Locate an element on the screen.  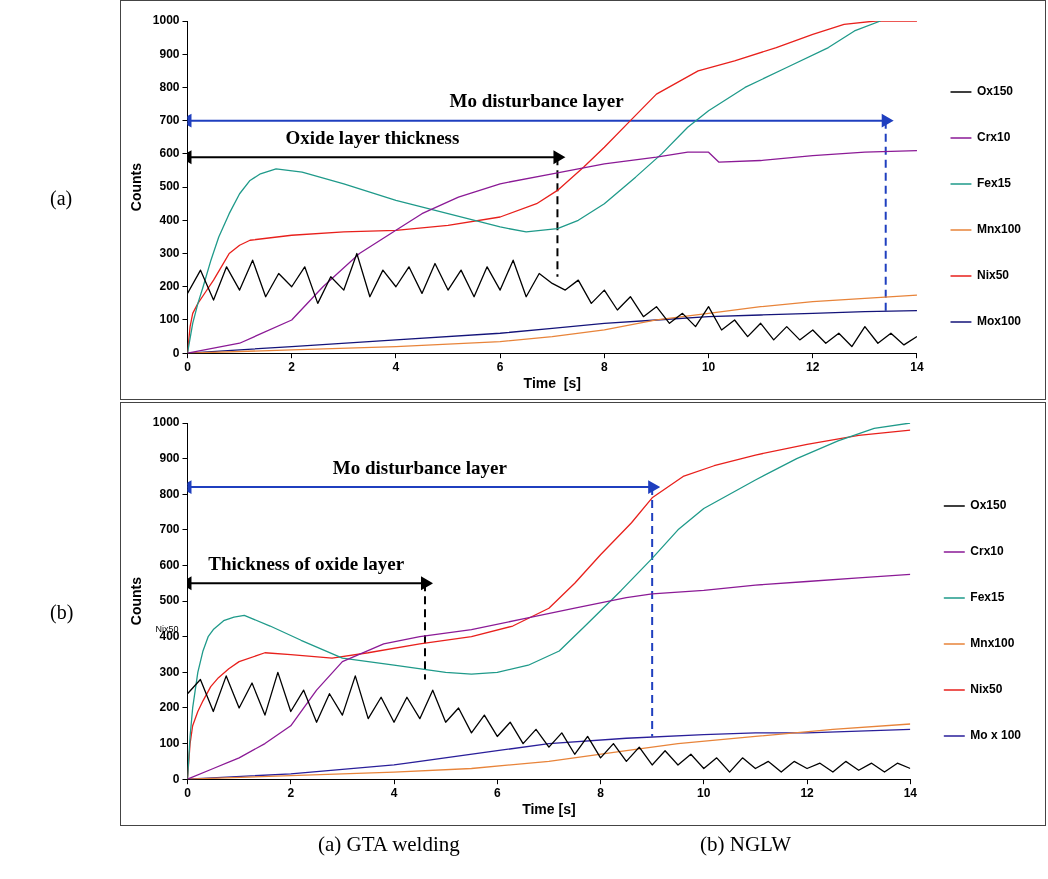
text: (a) is located at coordinates (61, 198).